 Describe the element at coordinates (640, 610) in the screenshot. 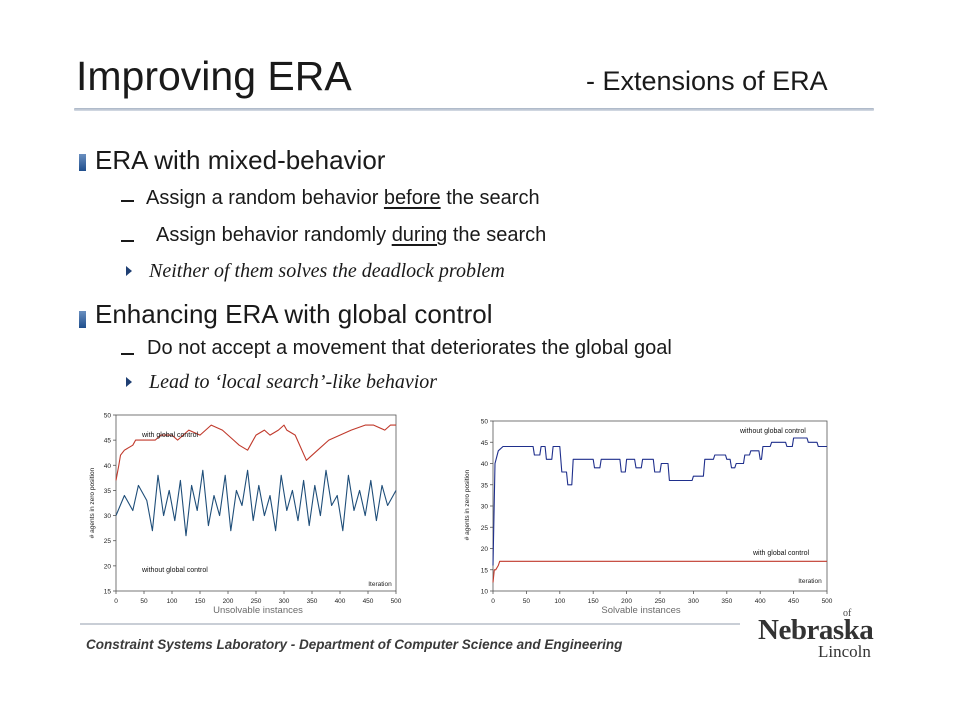

I see `chart-caption: Solvable instances` at that location.